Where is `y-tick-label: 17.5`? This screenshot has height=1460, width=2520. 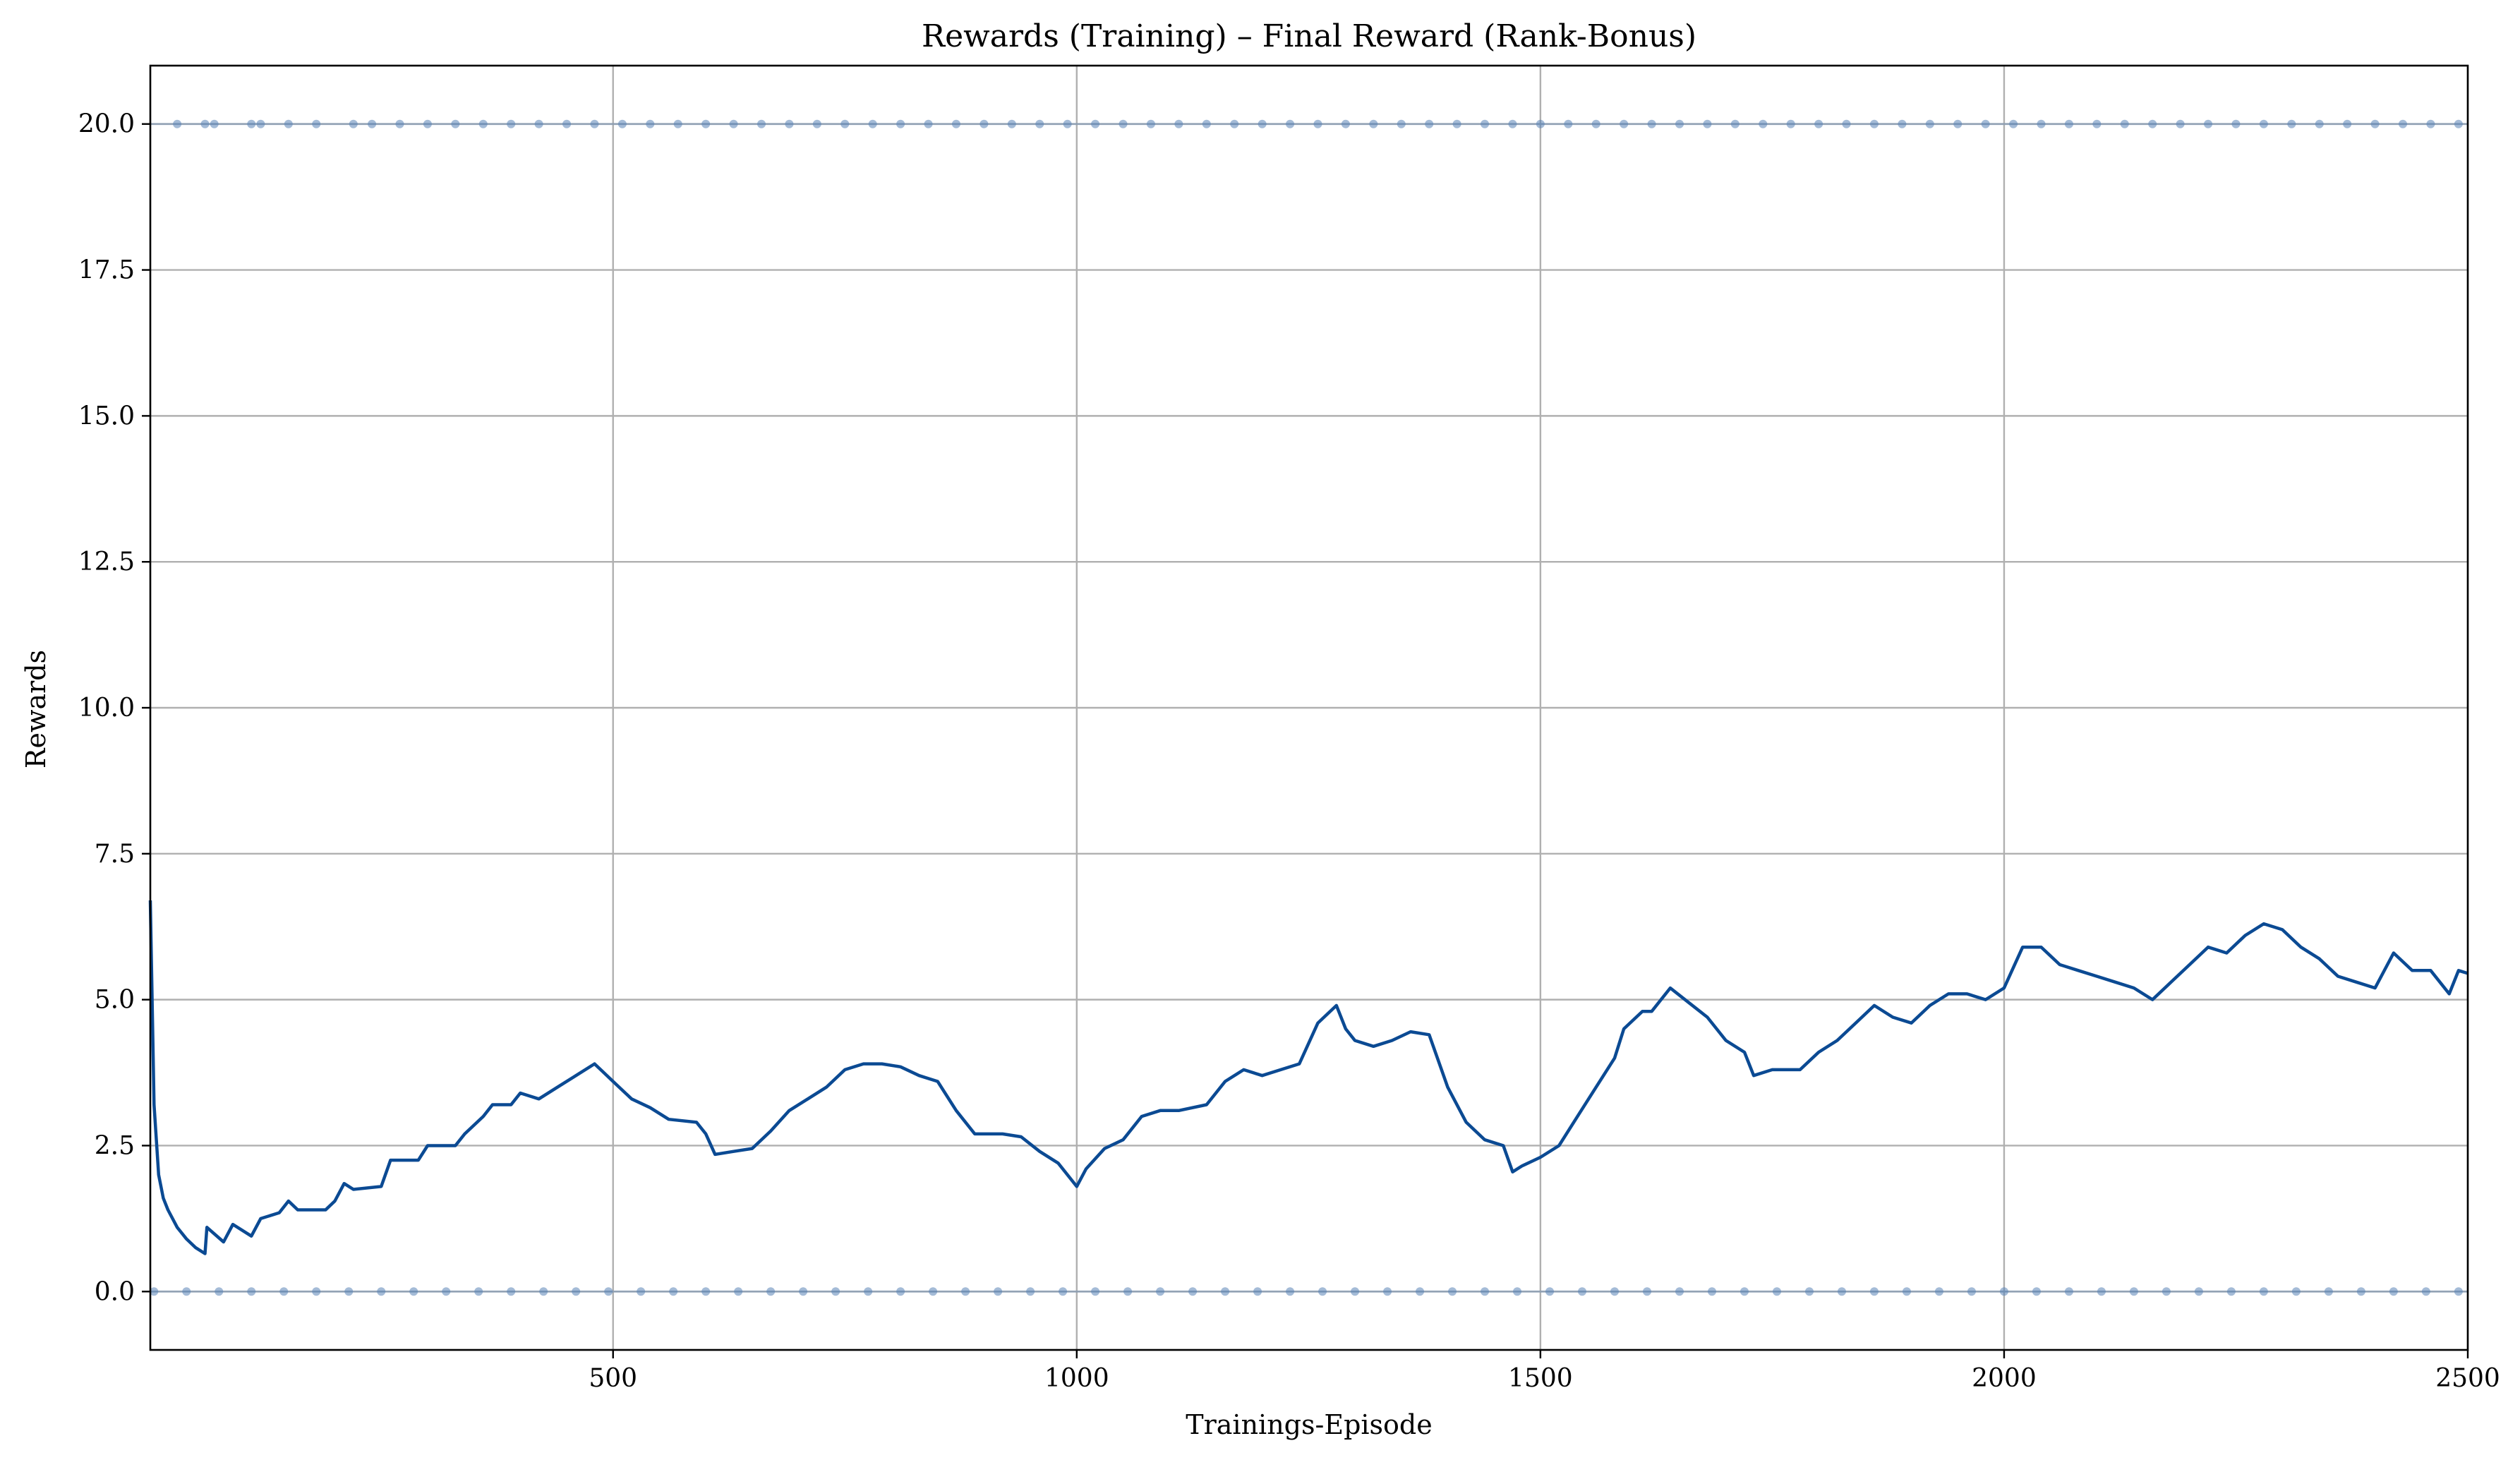
y-tick-label: 17.5 is located at coordinates (107, 270).